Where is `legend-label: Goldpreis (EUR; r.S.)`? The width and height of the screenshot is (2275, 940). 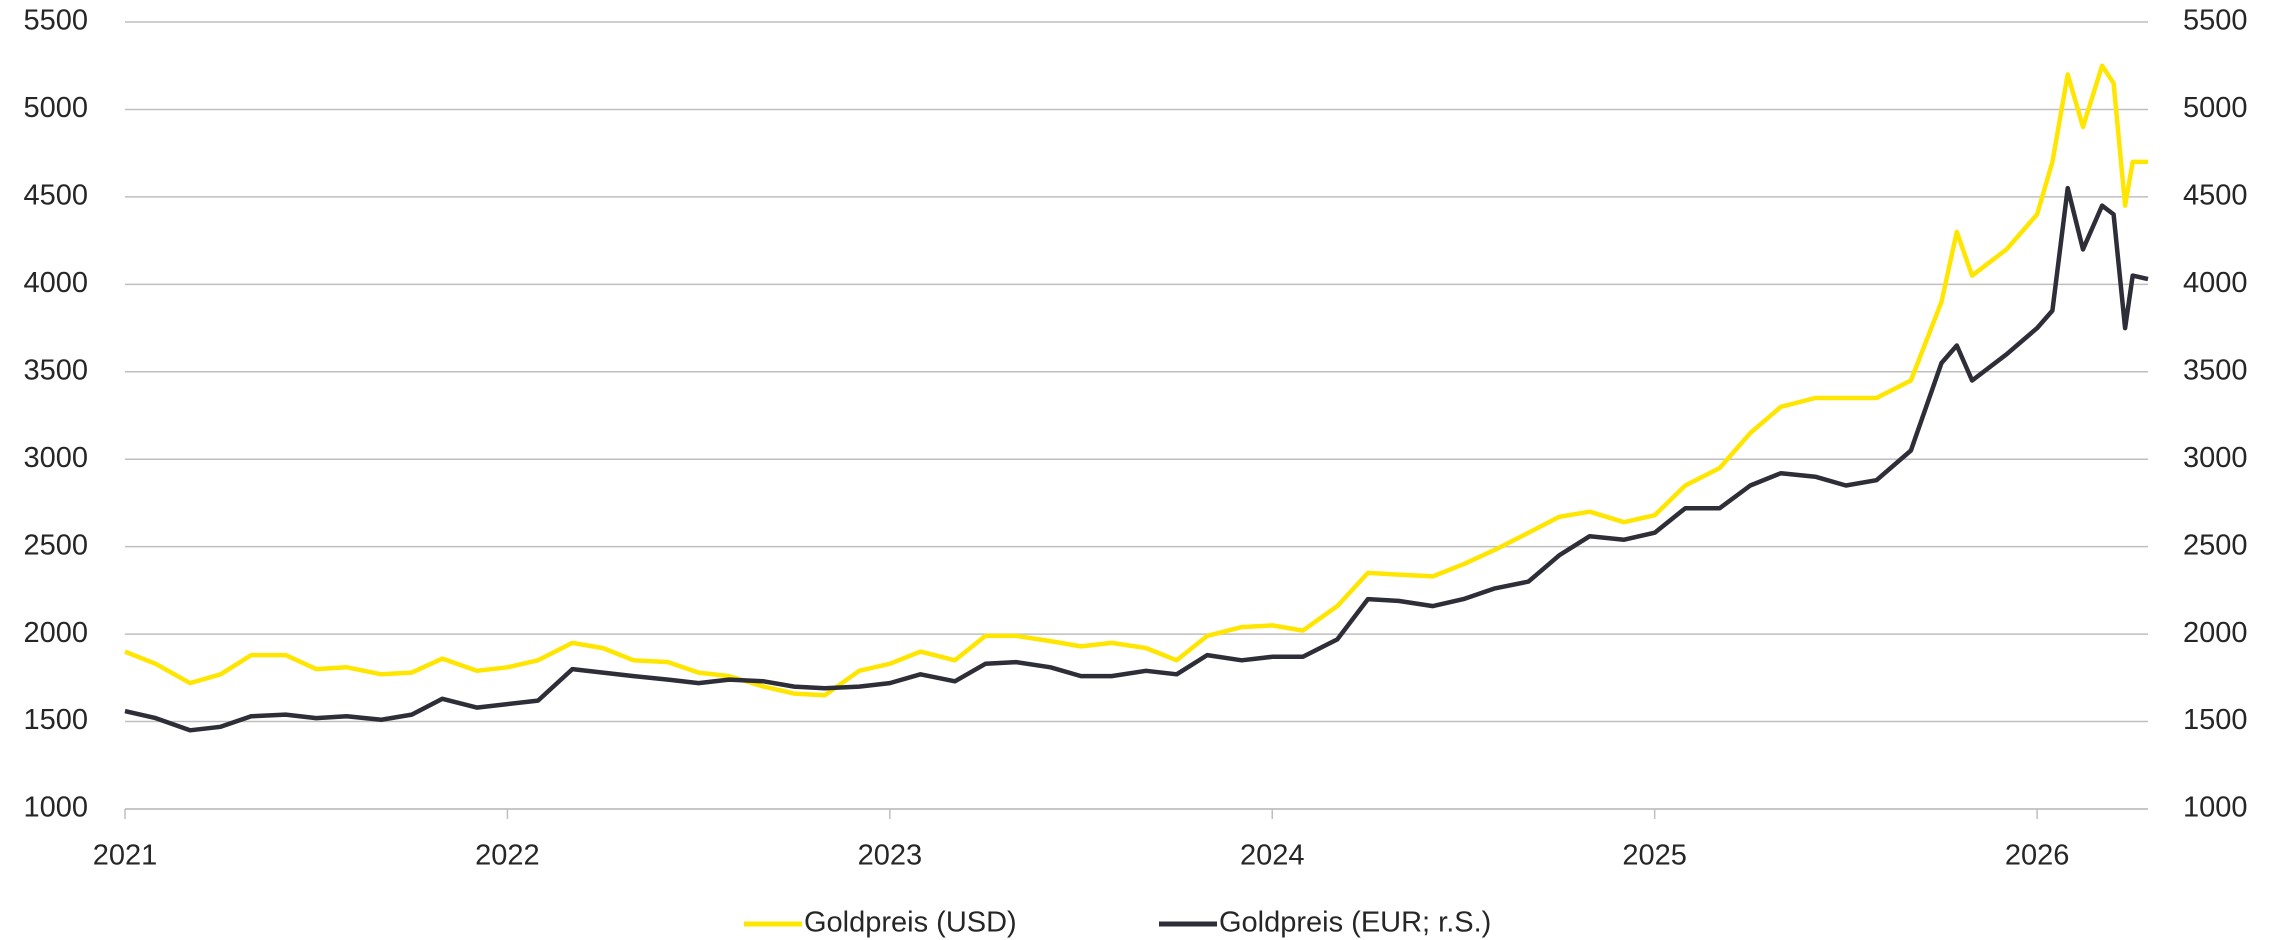
legend-label: Goldpreis (EUR; r.S.) is located at coordinates (1355, 923).